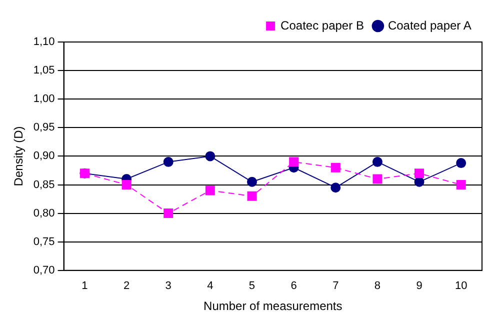 The image size is (500, 326). Describe the element at coordinates (126, 286) in the screenshot. I see `x-tick-label: 2` at that location.